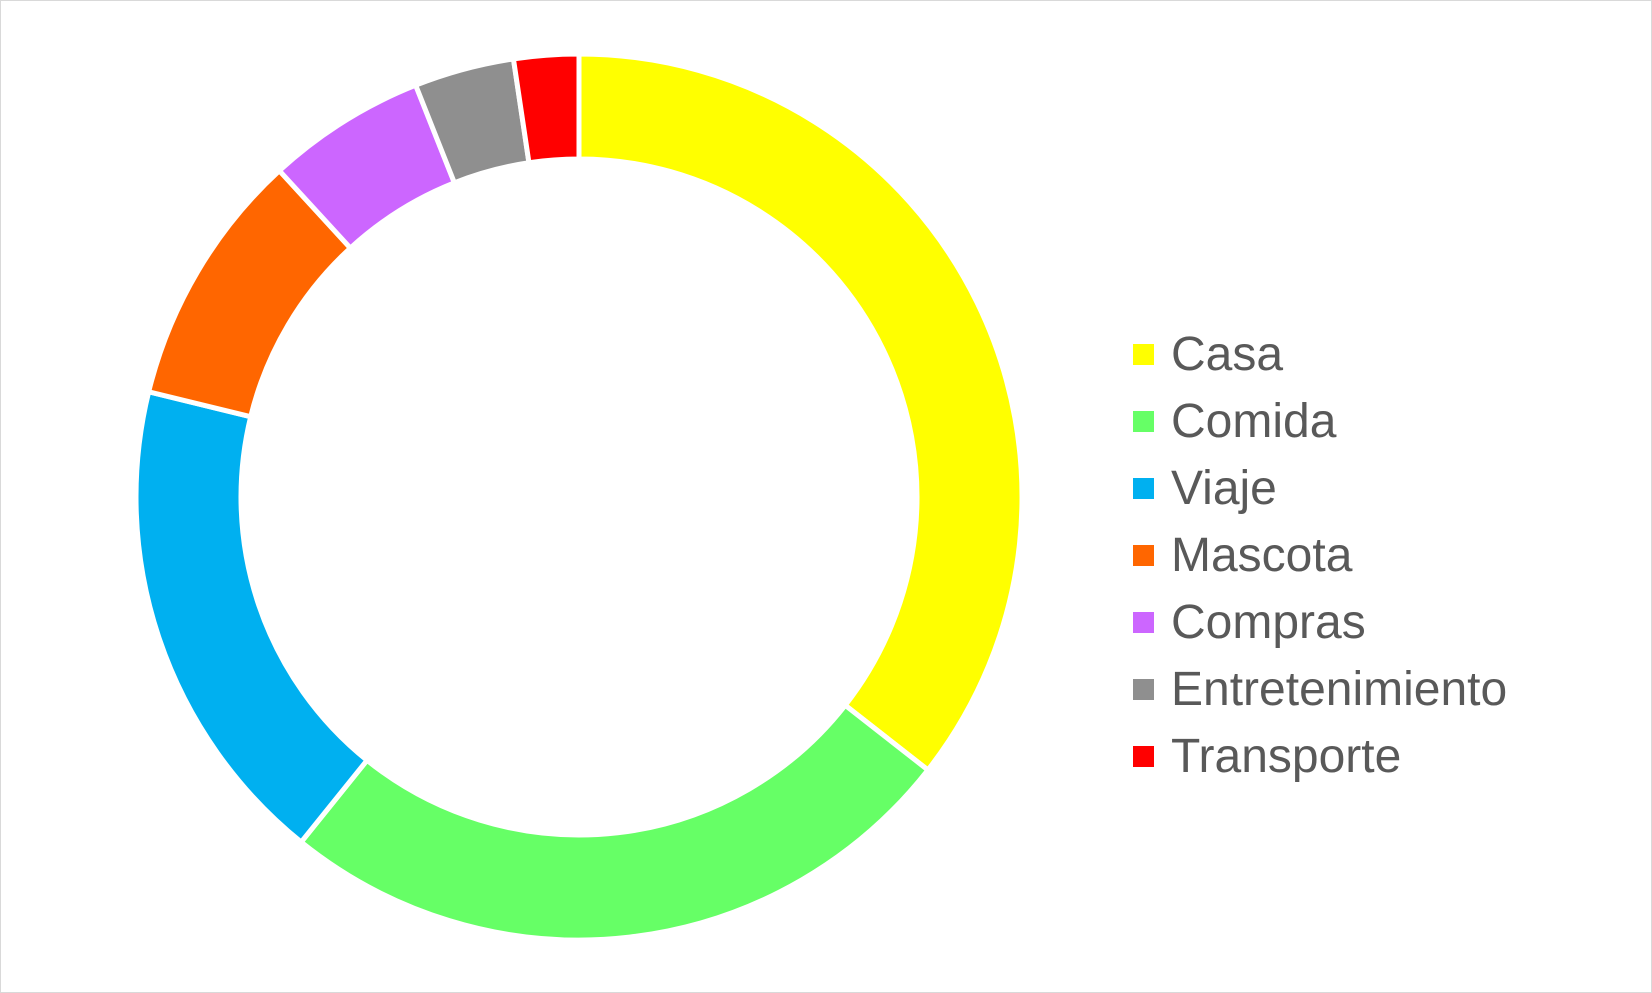  Describe the element at coordinates (252, 617) in the screenshot. I see `slice-viaje` at that location.